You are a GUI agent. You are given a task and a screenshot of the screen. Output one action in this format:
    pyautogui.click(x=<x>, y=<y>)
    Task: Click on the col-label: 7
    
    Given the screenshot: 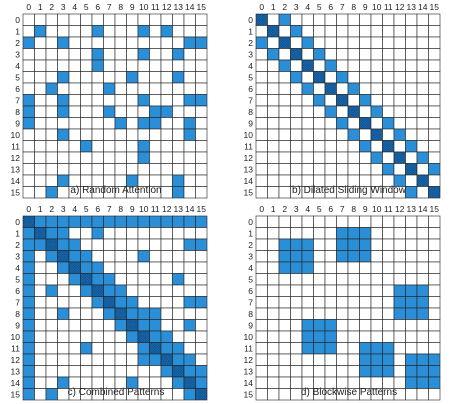 What is the action you would take?
    pyautogui.click(x=109, y=209)
    